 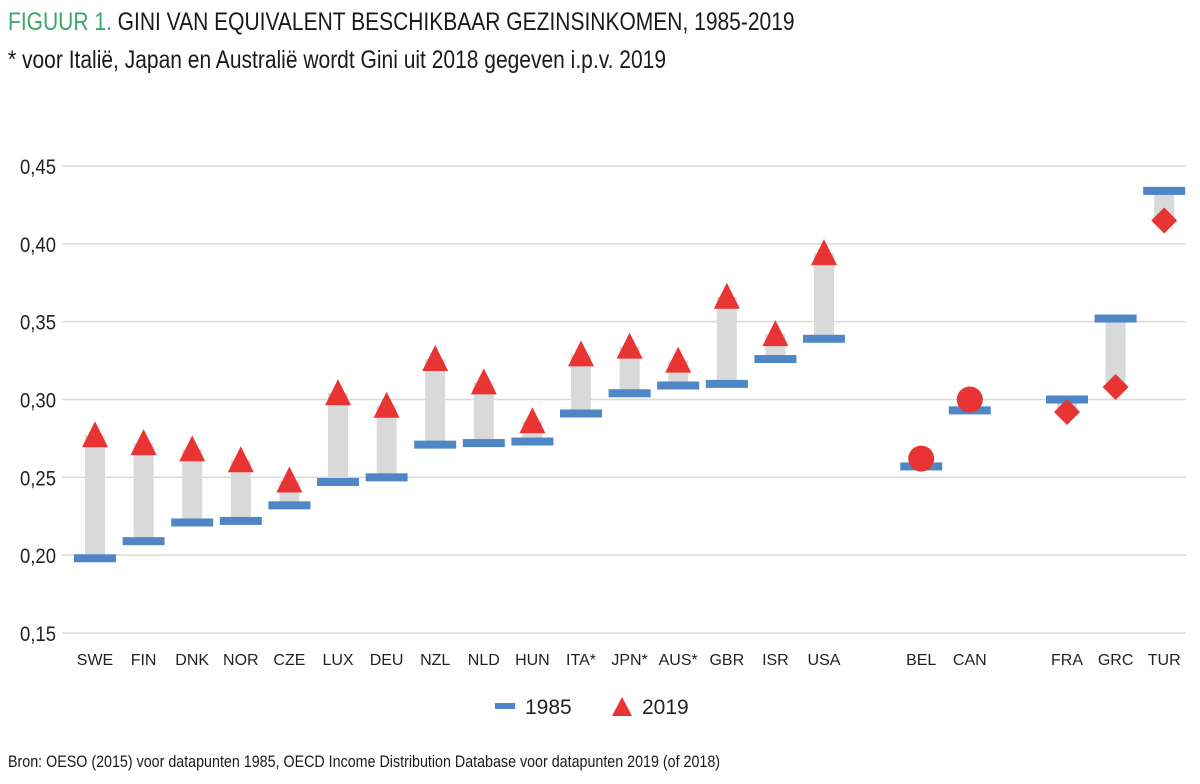 I want to click on x-category-label: ISR, so click(x=775, y=660).